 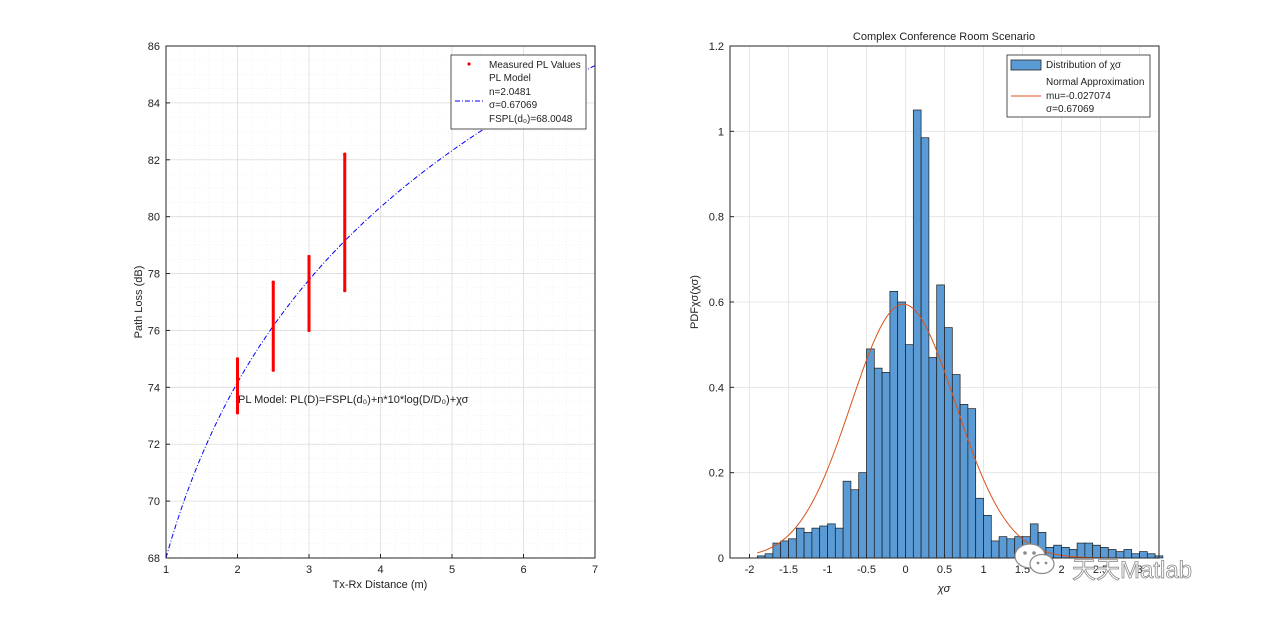 I want to click on left-ytick-label: 76, so click(x=154, y=331).